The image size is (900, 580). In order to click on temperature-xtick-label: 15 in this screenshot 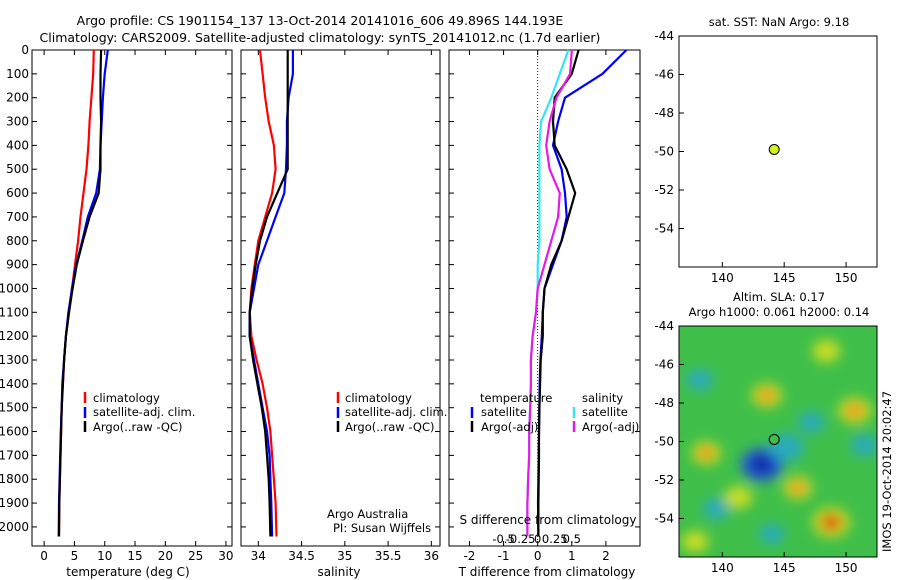, I will do `click(134, 556)`.